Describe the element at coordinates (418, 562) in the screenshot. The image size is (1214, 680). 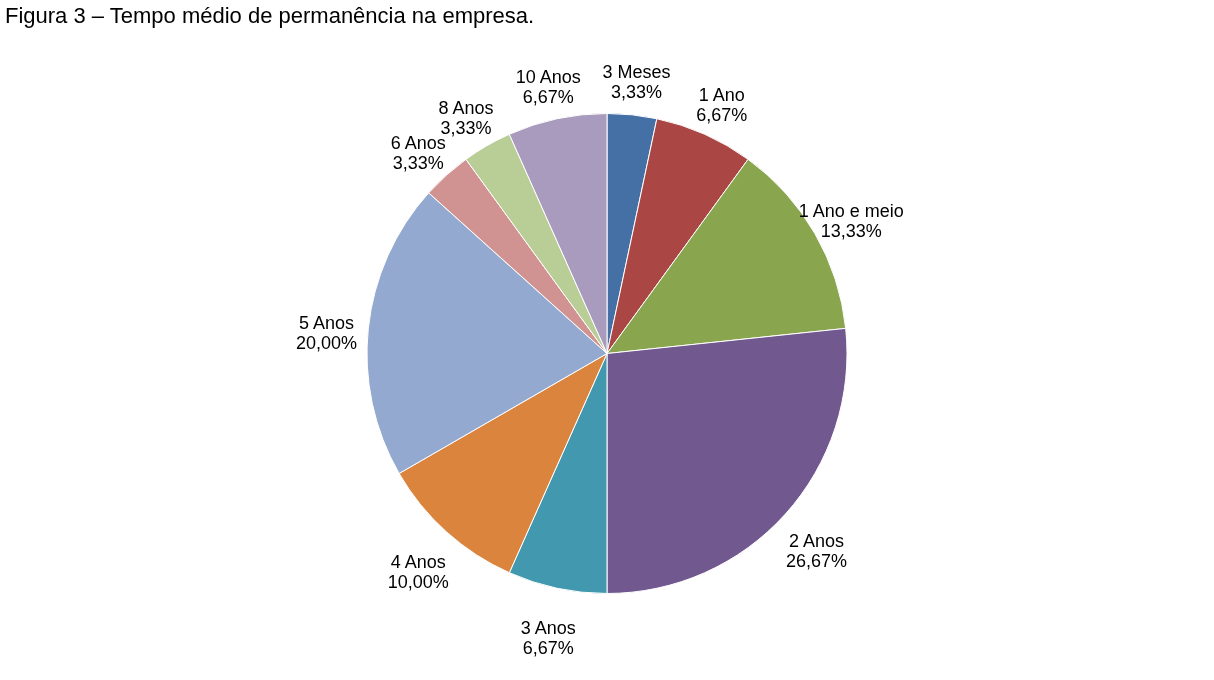
I see `slice-label: 4 Anos` at that location.